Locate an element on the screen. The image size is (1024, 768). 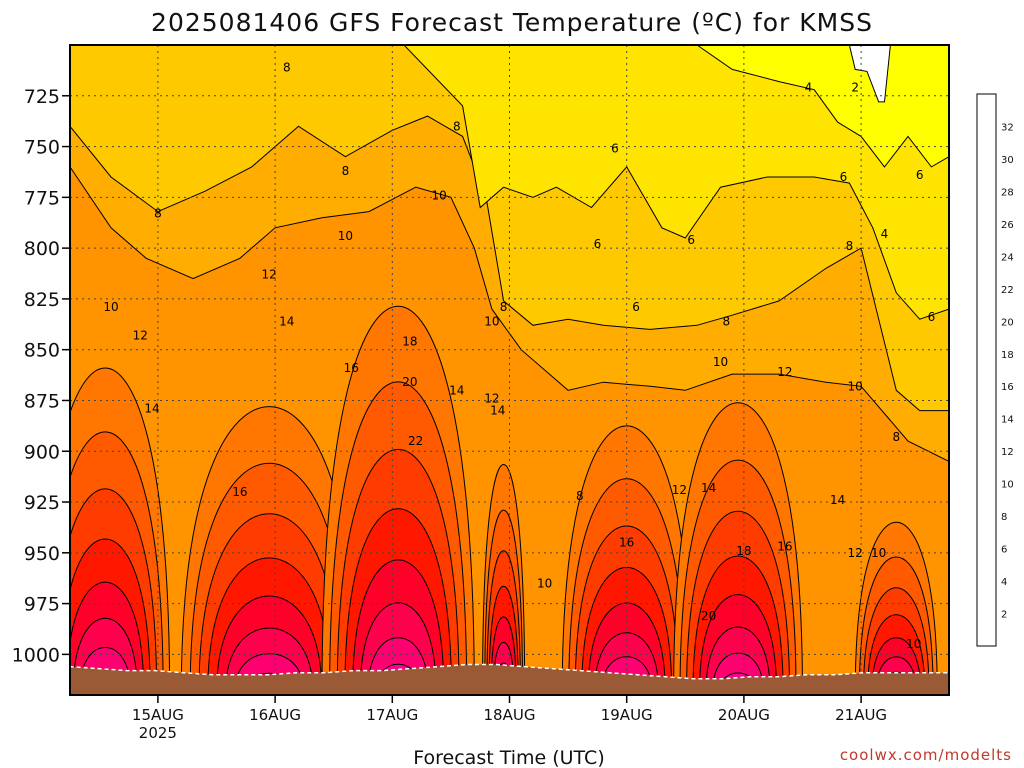
colorbar-tick-label: 18 is located at coordinates (1007, 355).